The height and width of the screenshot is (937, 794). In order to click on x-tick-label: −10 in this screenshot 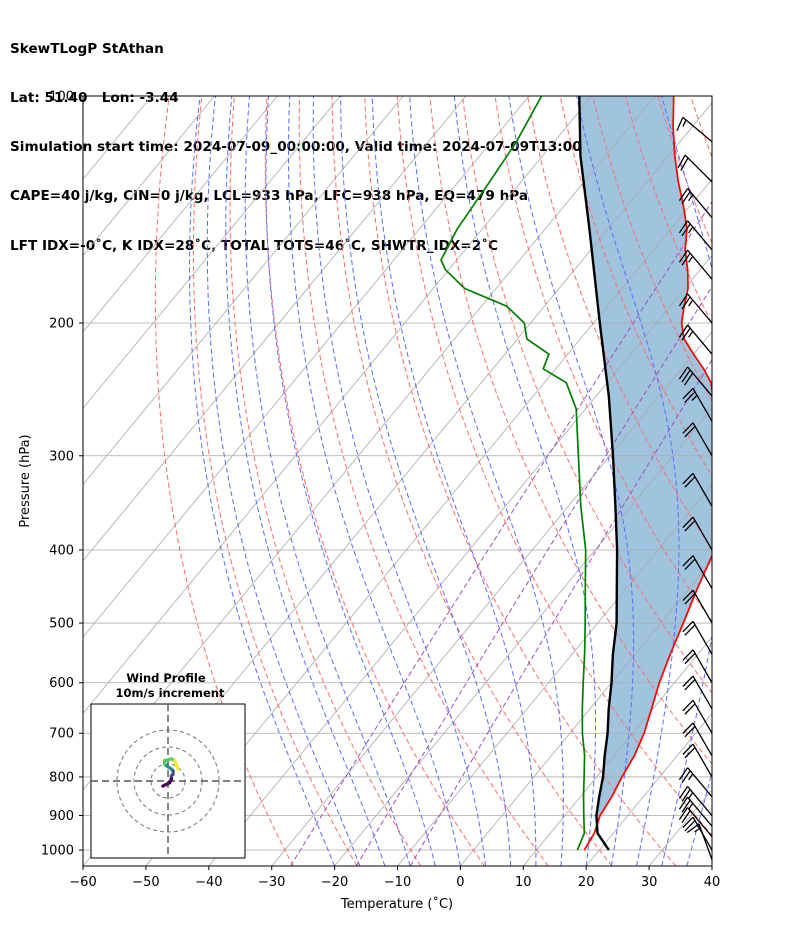, I will do `click(397, 882)`.